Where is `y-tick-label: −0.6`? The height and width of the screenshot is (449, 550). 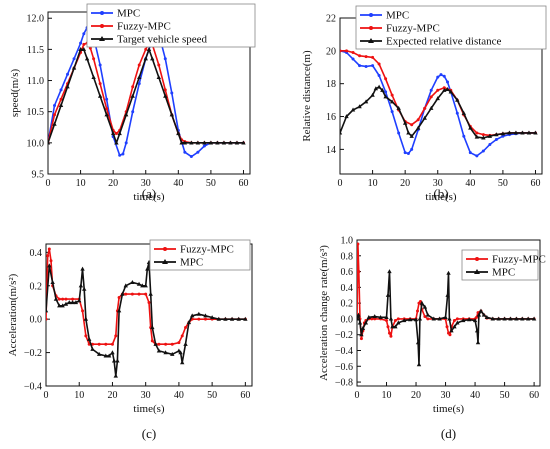 y-tick-label: −0.6 is located at coordinates (344, 367).